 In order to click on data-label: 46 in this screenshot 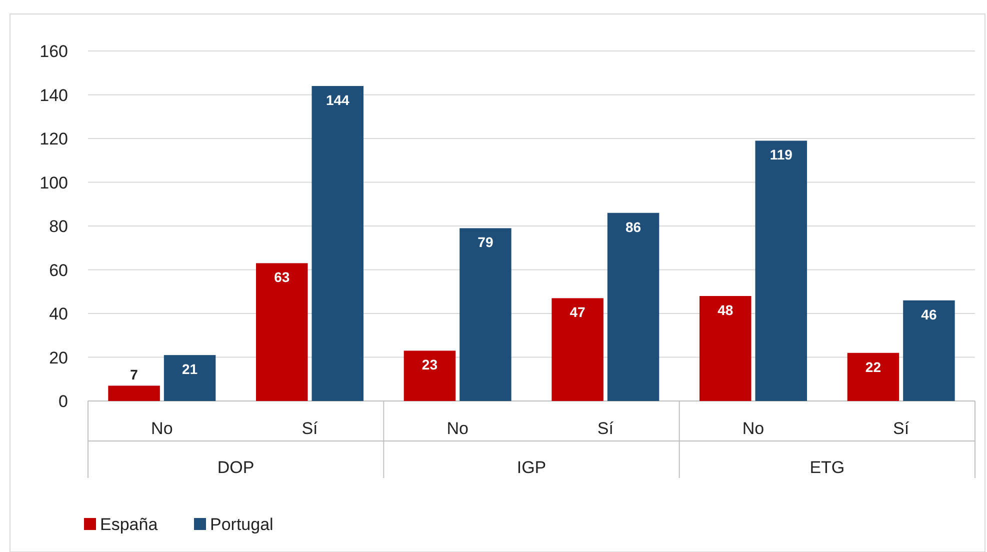, I will do `click(929, 314)`.